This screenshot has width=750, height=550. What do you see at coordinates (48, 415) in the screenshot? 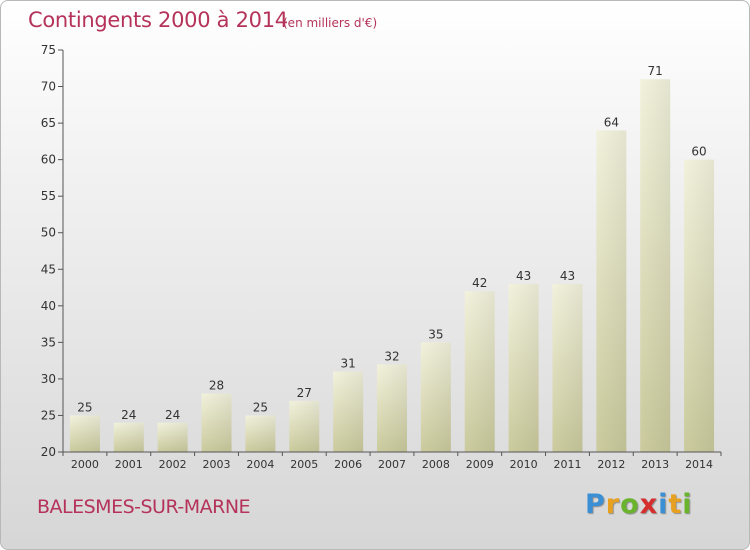
I see `y-tick-label: 25` at bounding box center [48, 415].